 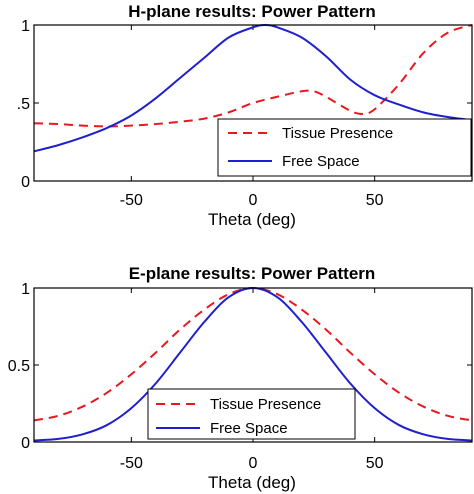 What do you see at coordinates (252, 273) in the screenshot?
I see `chart-title: E-plane results: Power Pattern` at bounding box center [252, 273].